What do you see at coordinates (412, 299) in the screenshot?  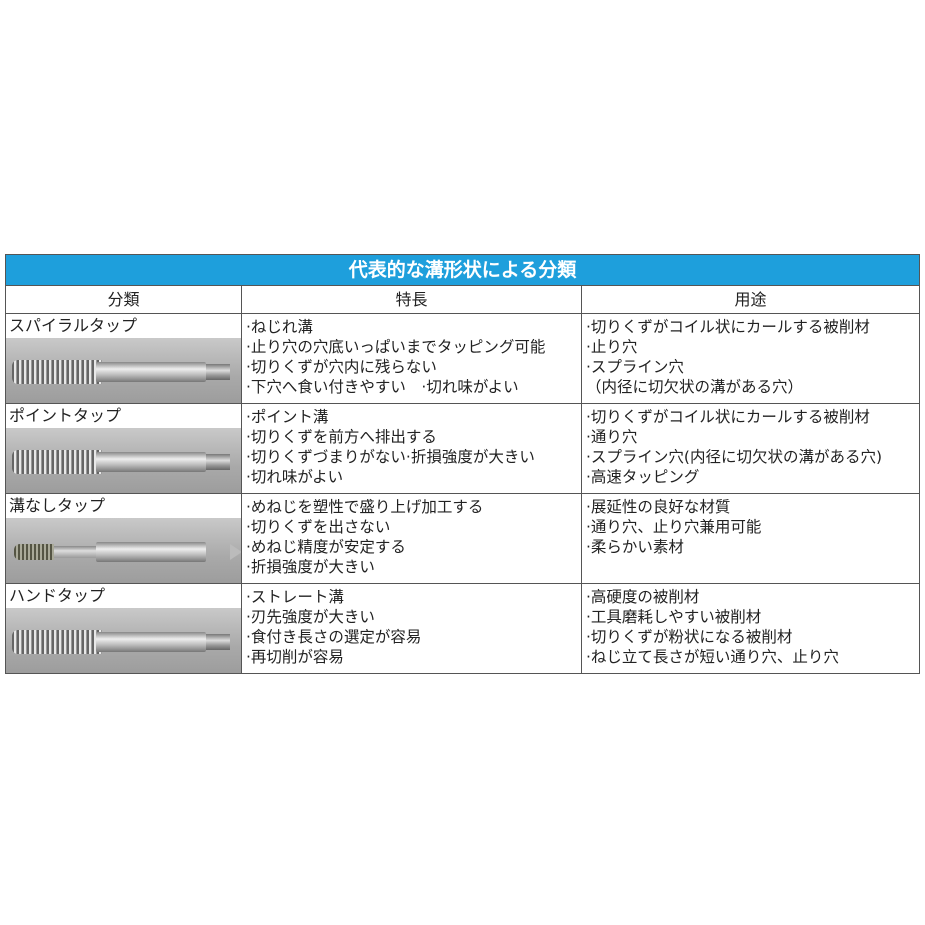 I see `header-features: 特長` at bounding box center [412, 299].